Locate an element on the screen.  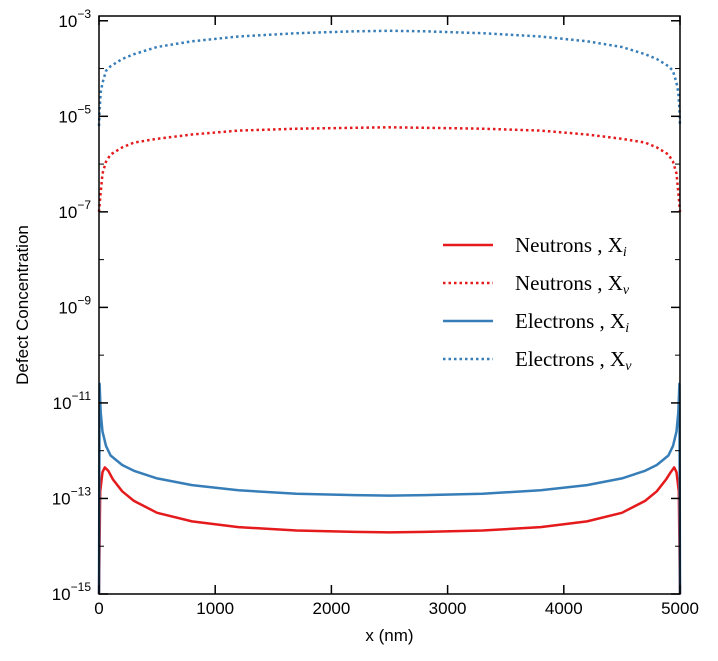
y-axis-label: Defect Concentration is located at coordinates (22, 305).